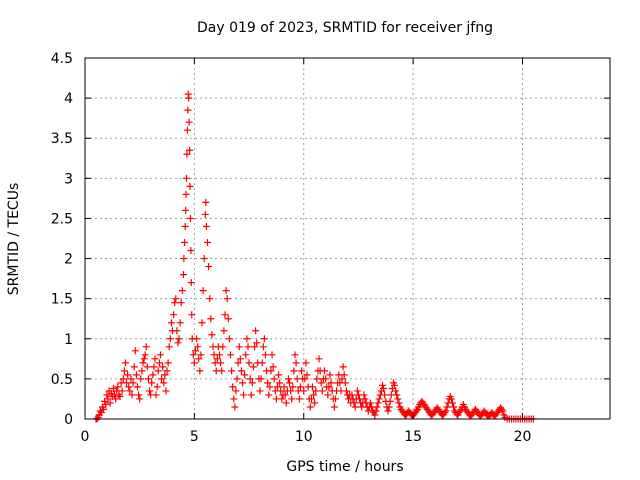 The width and height of the screenshot is (640, 480). I want to click on y-tick-label: 3, so click(68, 179).